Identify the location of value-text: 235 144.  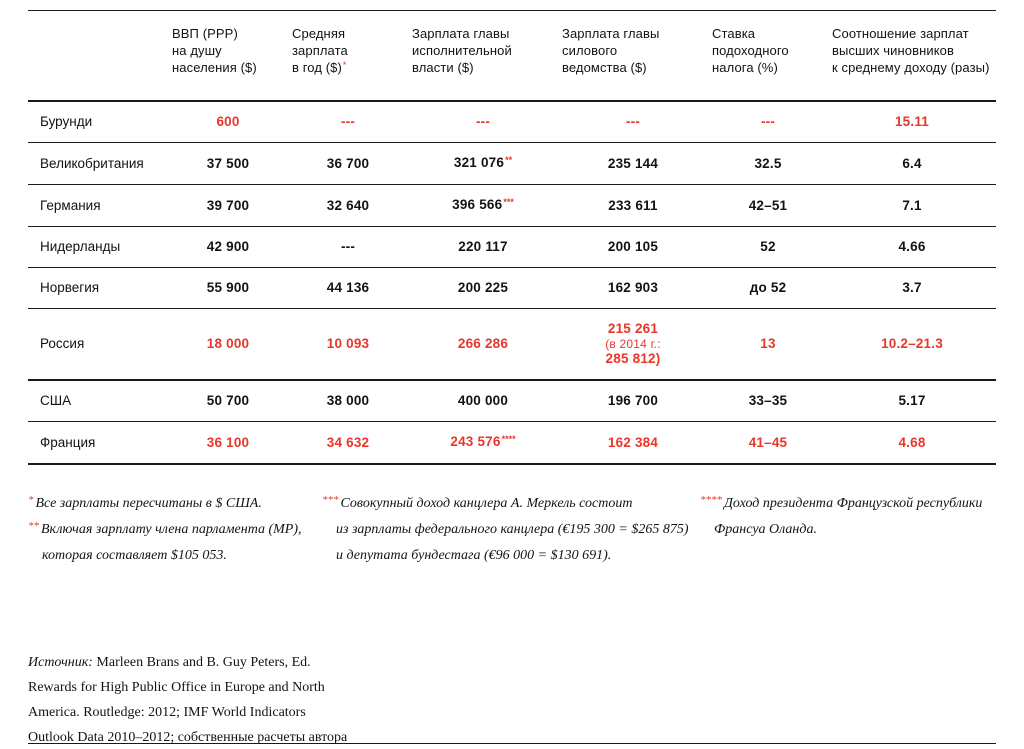
(633, 163).